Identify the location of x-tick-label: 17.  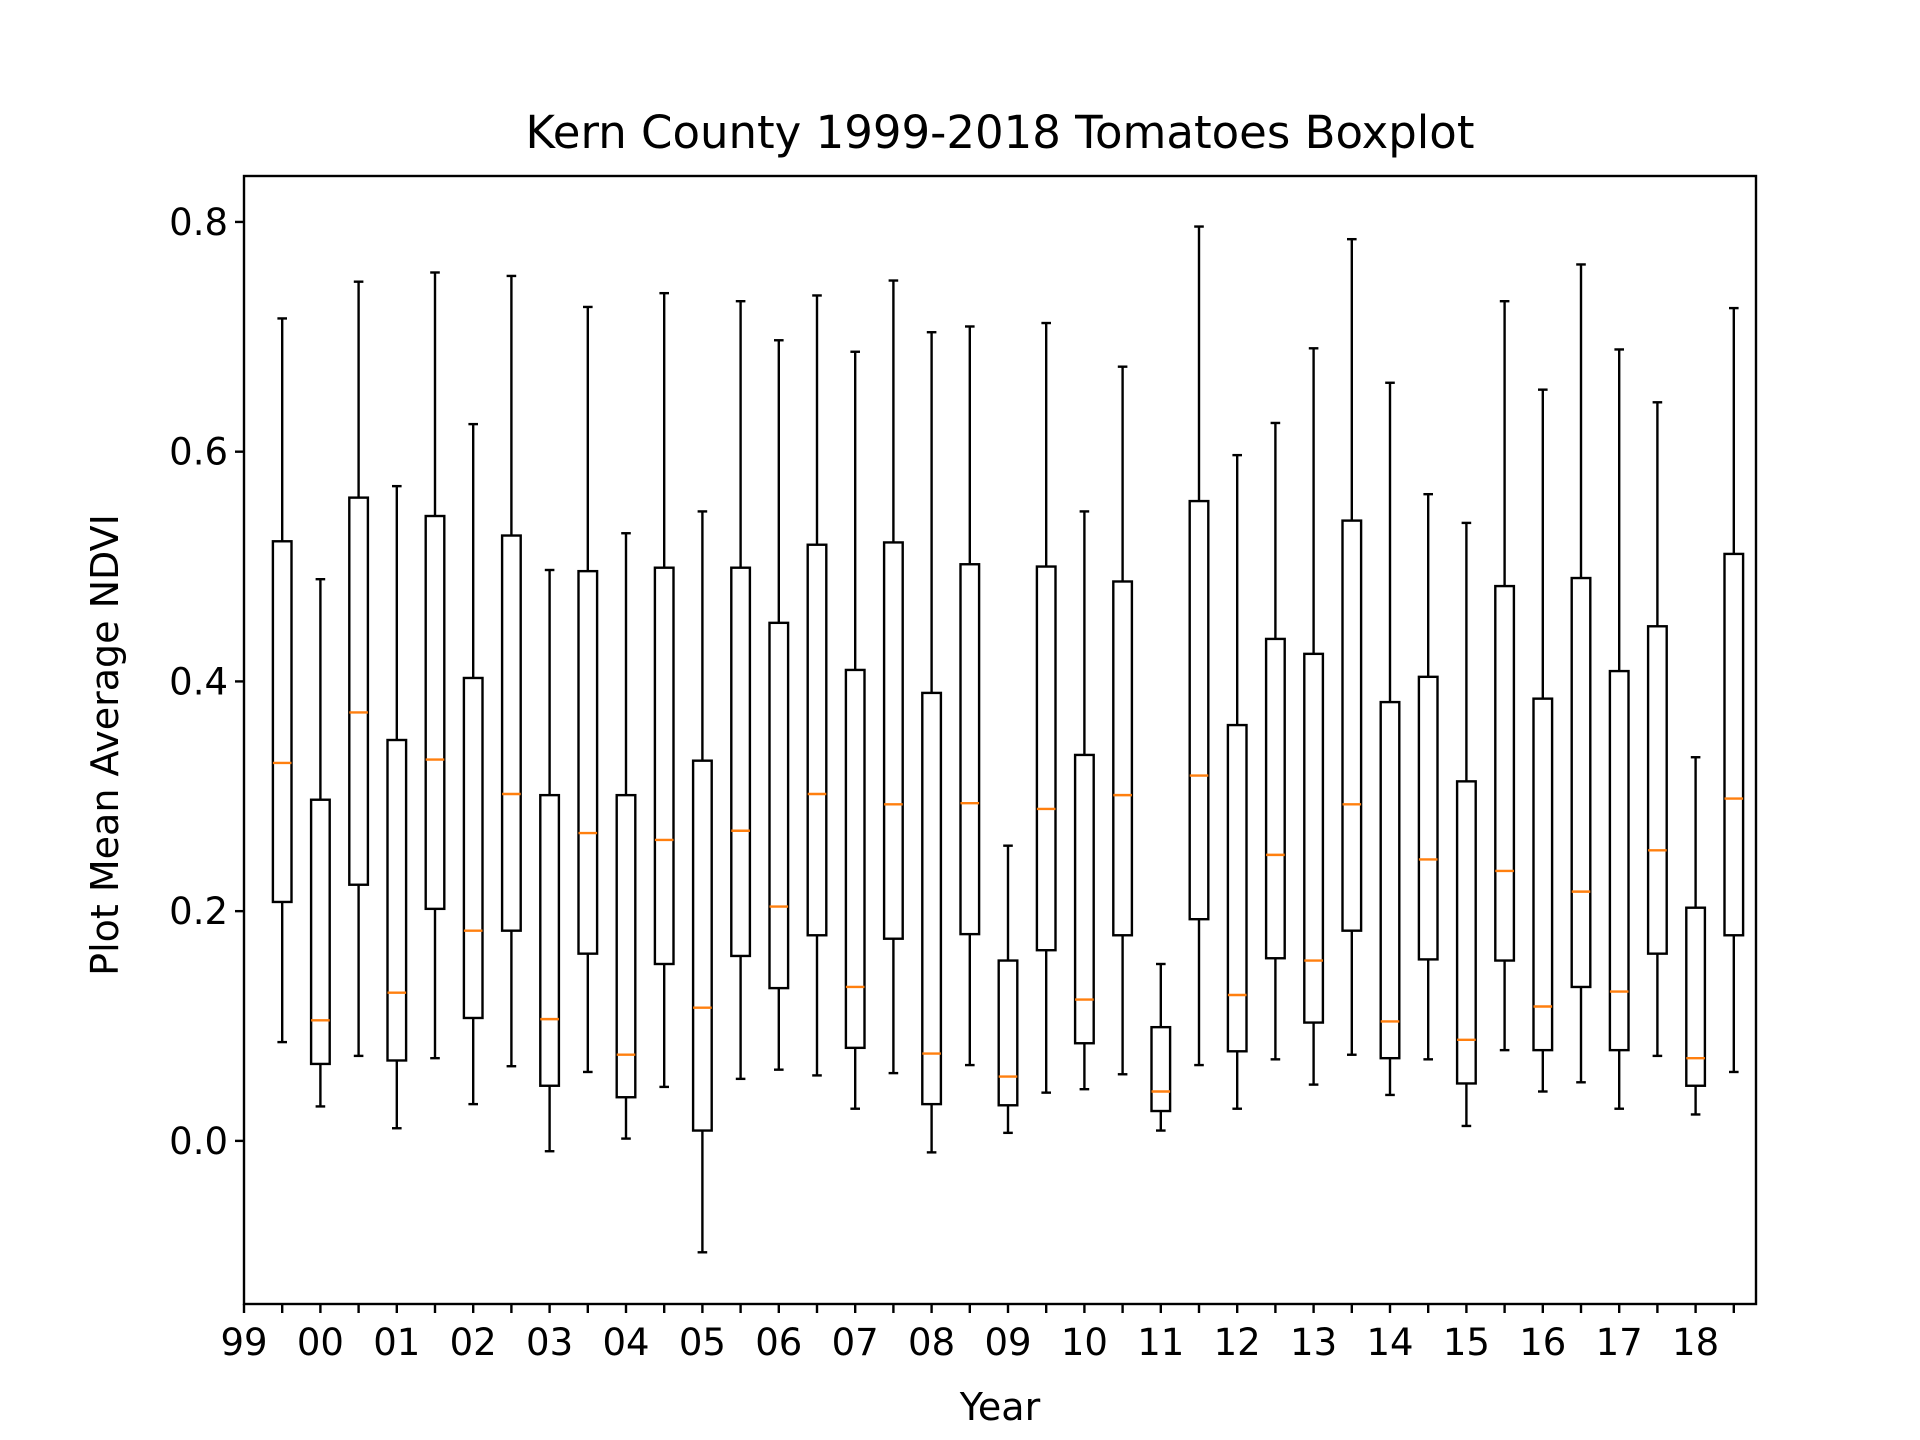
(1619, 1342).